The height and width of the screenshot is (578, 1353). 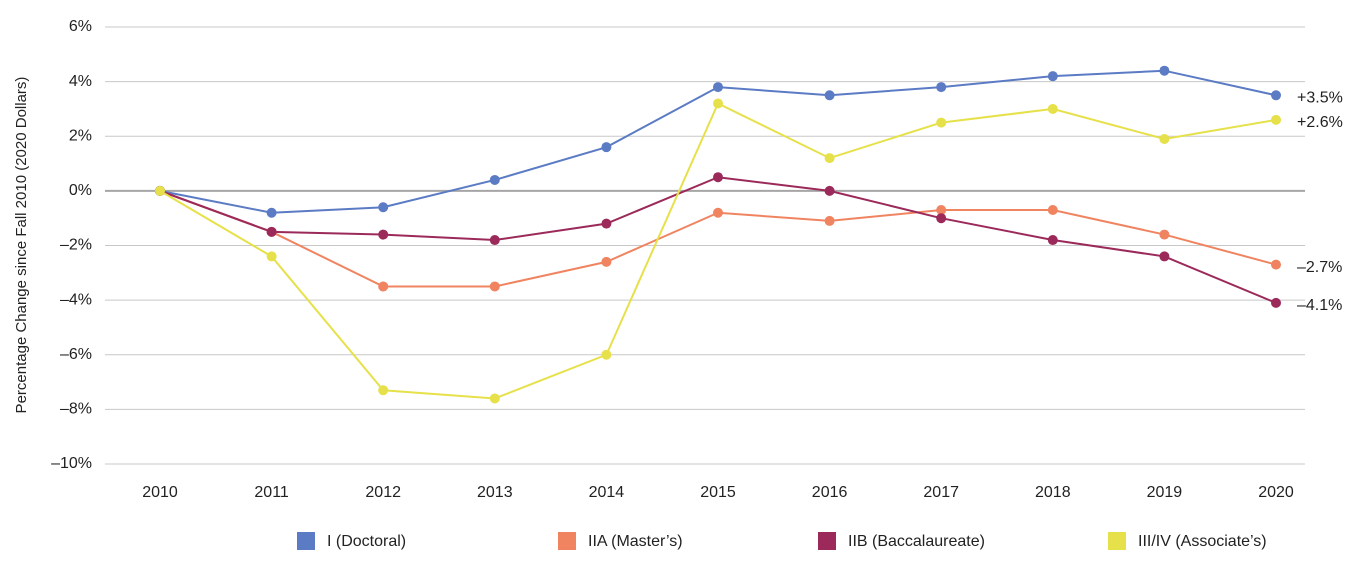 I want to click on x-tick-label: 2013, so click(x=495, y=492).